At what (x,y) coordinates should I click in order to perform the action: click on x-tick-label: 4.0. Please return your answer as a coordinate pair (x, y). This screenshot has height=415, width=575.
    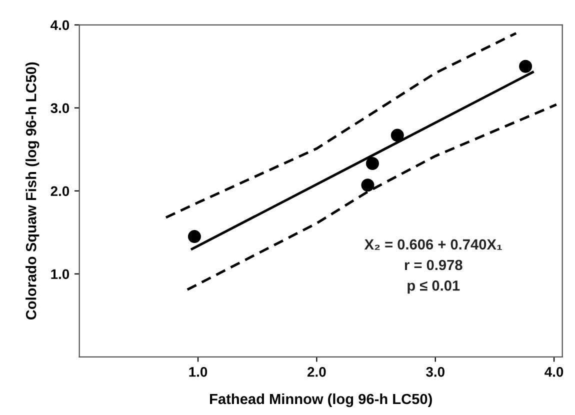
    Looking at the image, I should click on (554, 371).